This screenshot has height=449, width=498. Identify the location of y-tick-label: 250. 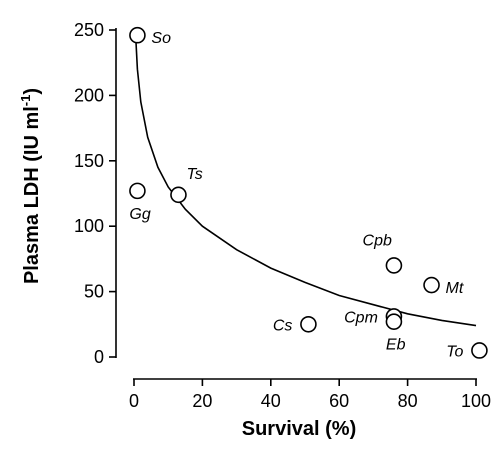
(89, 30).